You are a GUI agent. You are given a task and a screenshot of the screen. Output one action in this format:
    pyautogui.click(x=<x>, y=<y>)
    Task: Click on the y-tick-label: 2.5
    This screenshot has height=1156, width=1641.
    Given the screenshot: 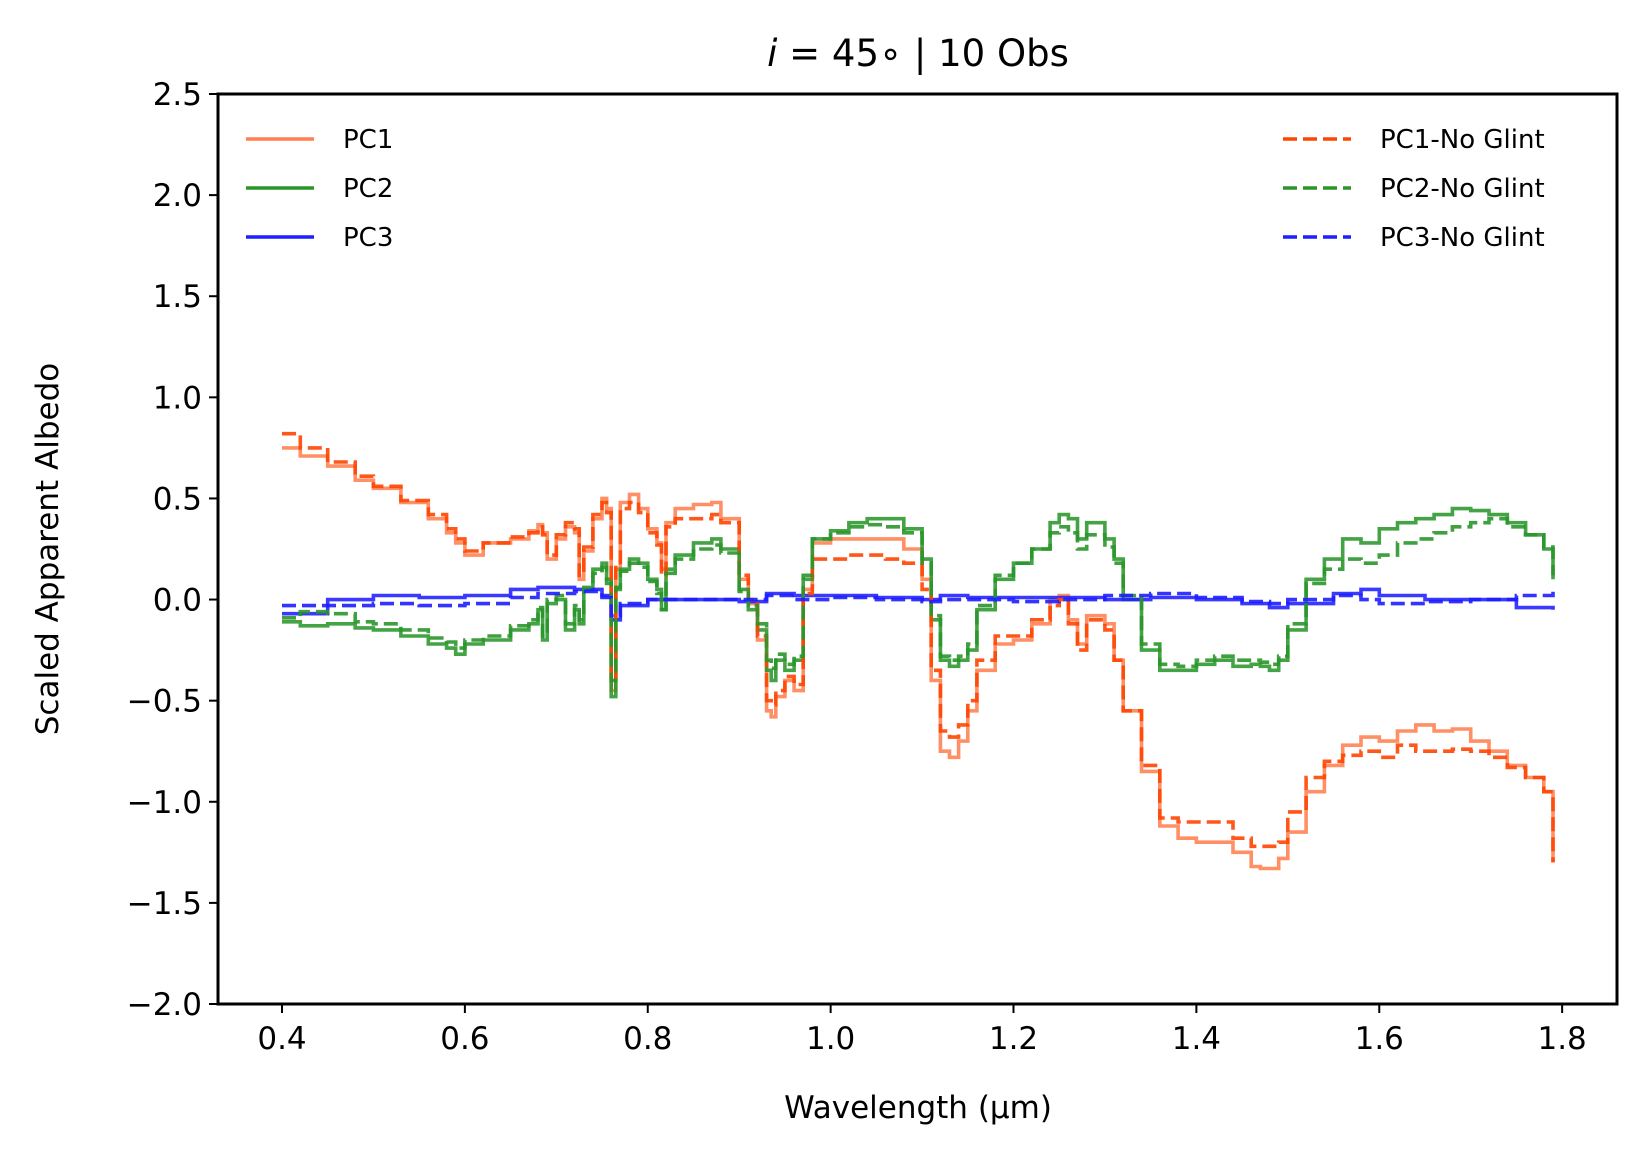 What is the action you would take?
    pyautogui.click(x=177, y=95)
    